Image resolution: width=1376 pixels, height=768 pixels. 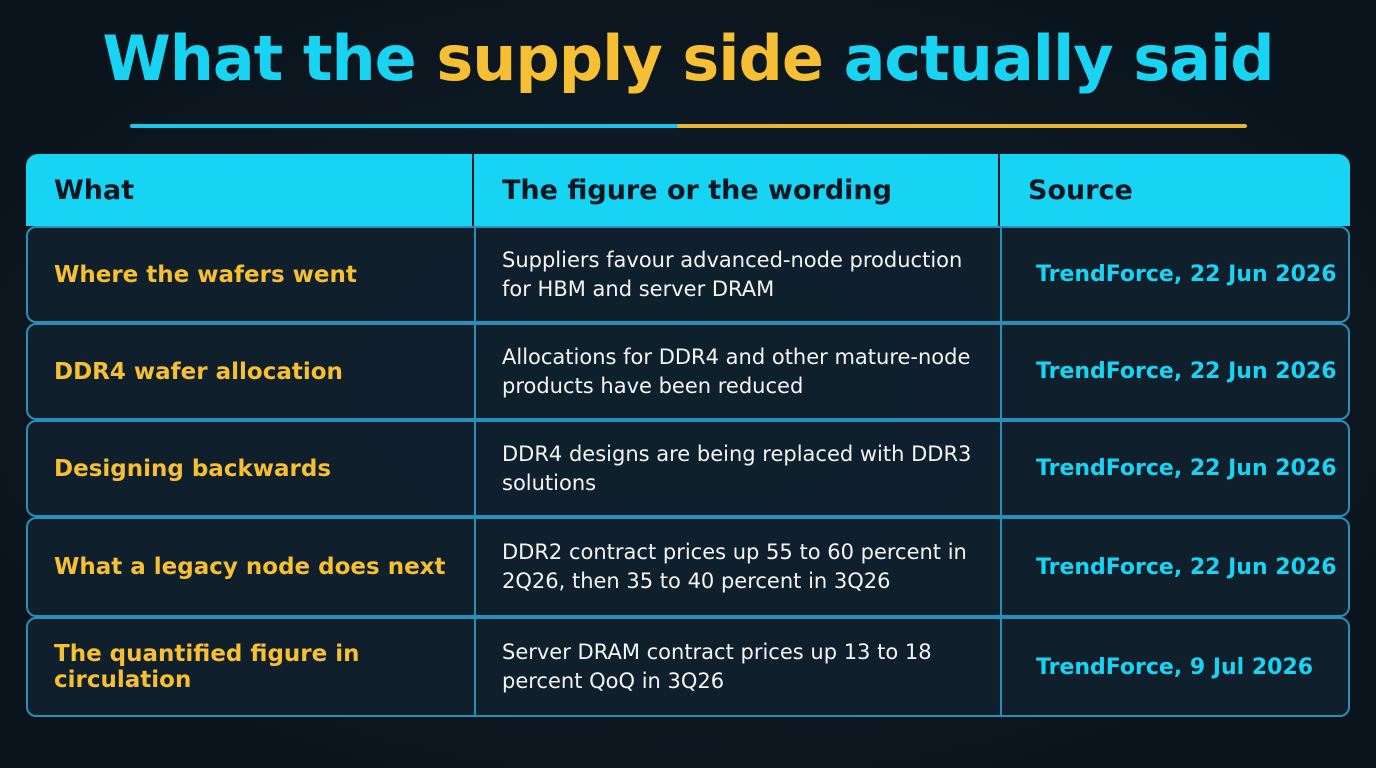 What do you see at coordinates (1059, 58) in the screenshot?
I see `title-part: actually said` at bounding box center [1059, 58].